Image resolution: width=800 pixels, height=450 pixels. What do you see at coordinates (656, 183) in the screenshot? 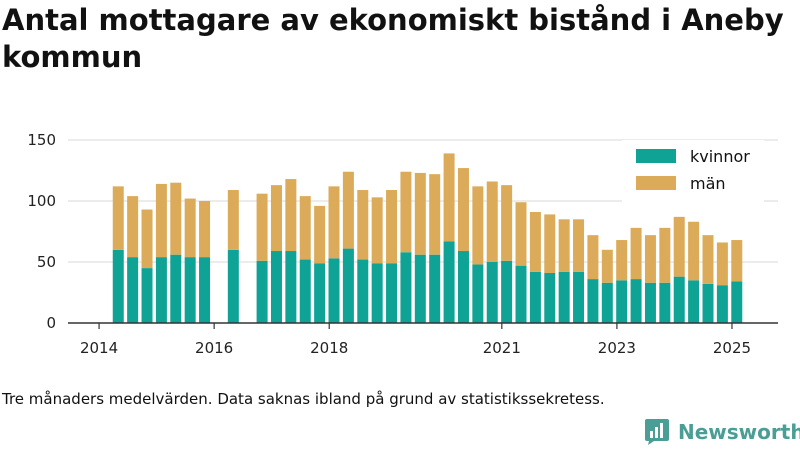
I see `legend-swatch-man` at bounding box center [656, 183].